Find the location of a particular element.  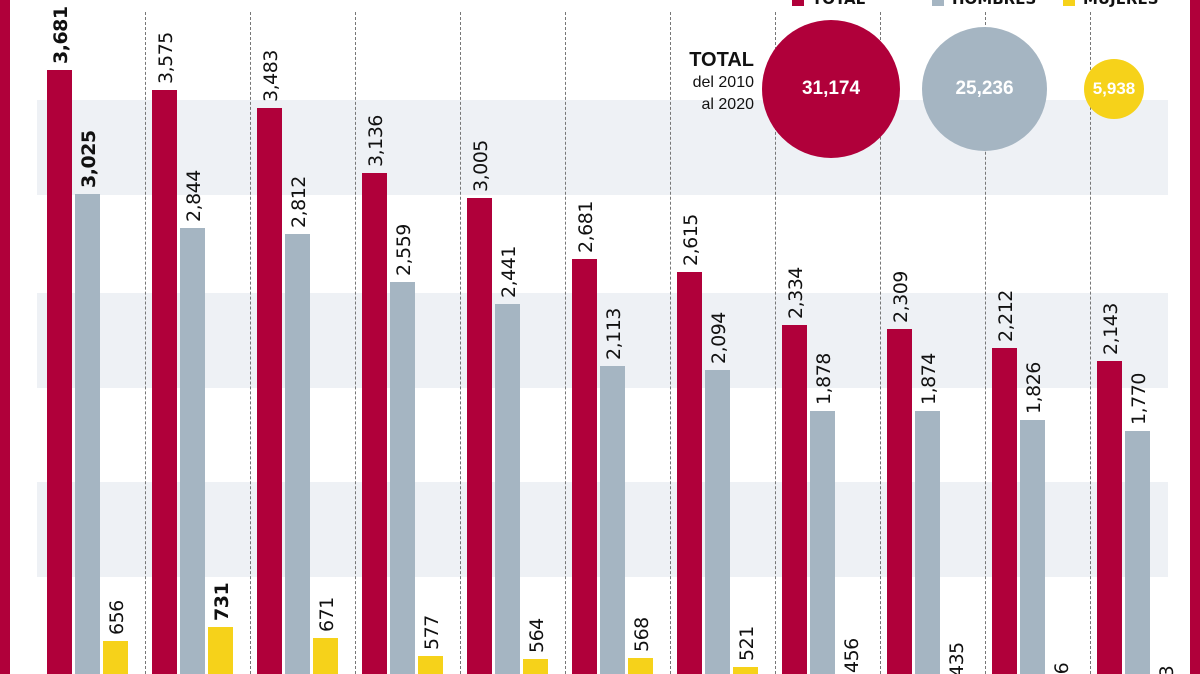

data-label-hombres: 1,878 is located at coordinates (824, 378).